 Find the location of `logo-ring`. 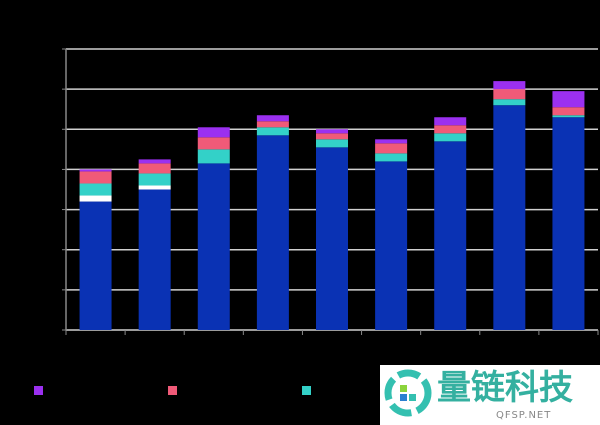

logo-ring is located at coordinates (408, 393).